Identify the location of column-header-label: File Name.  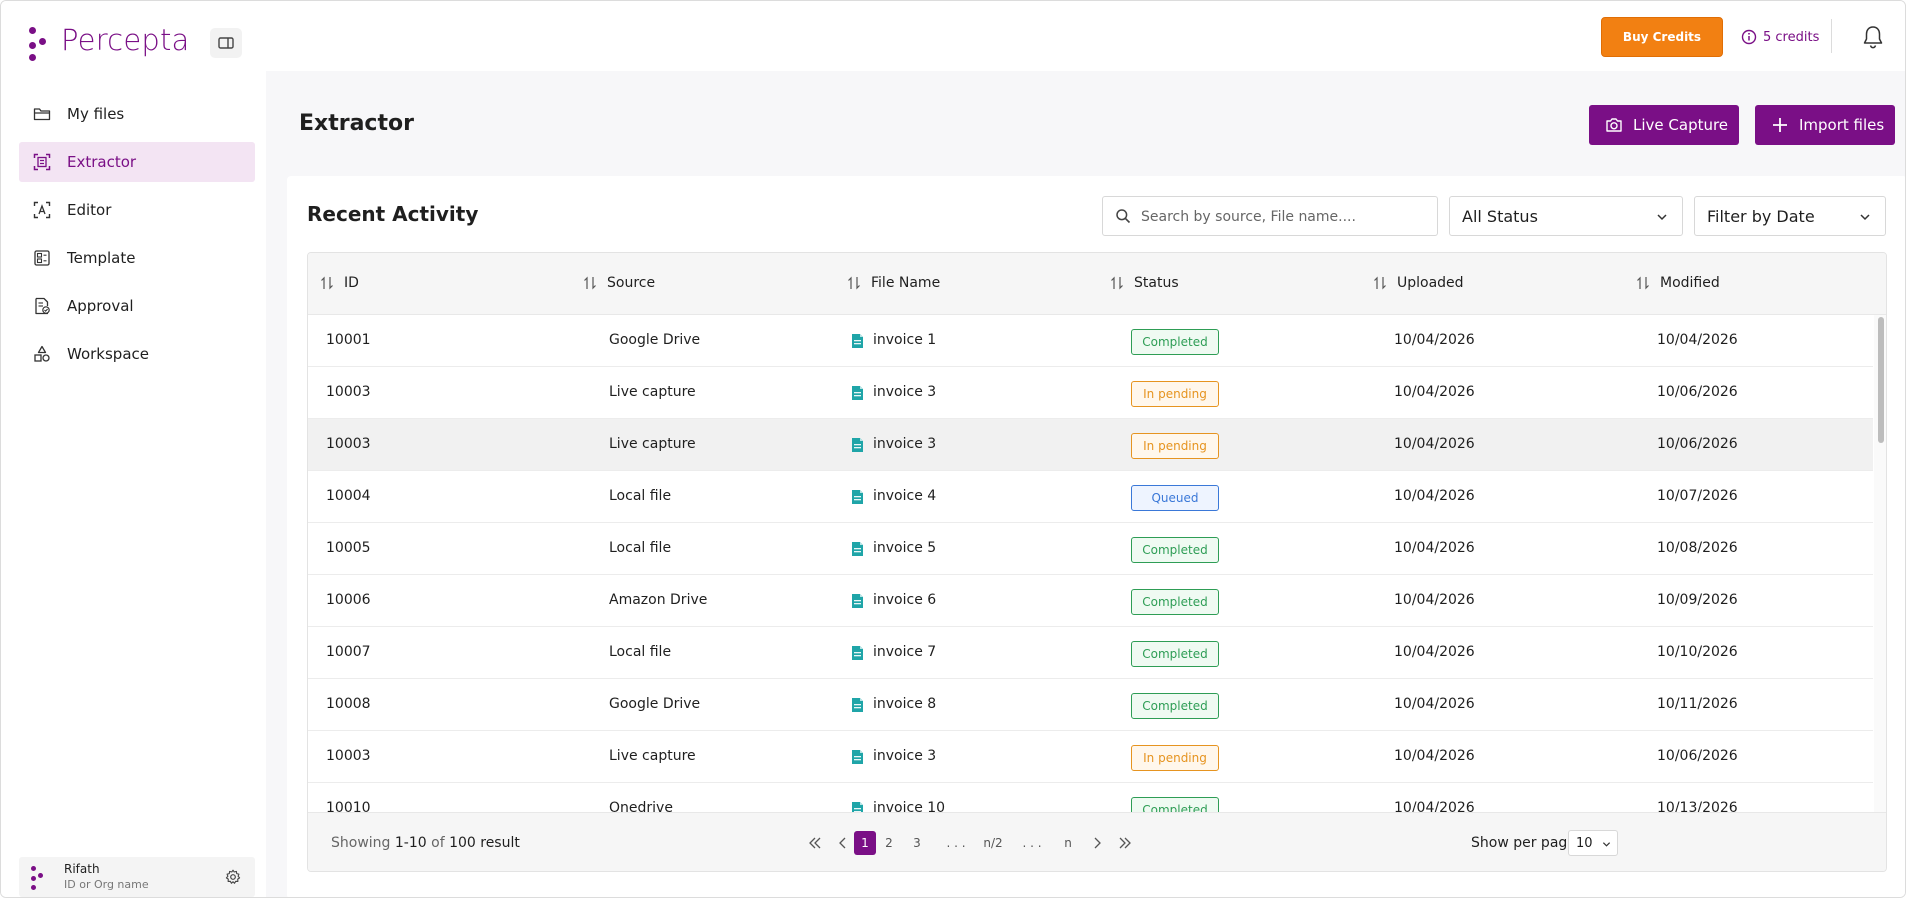
(906, 283).